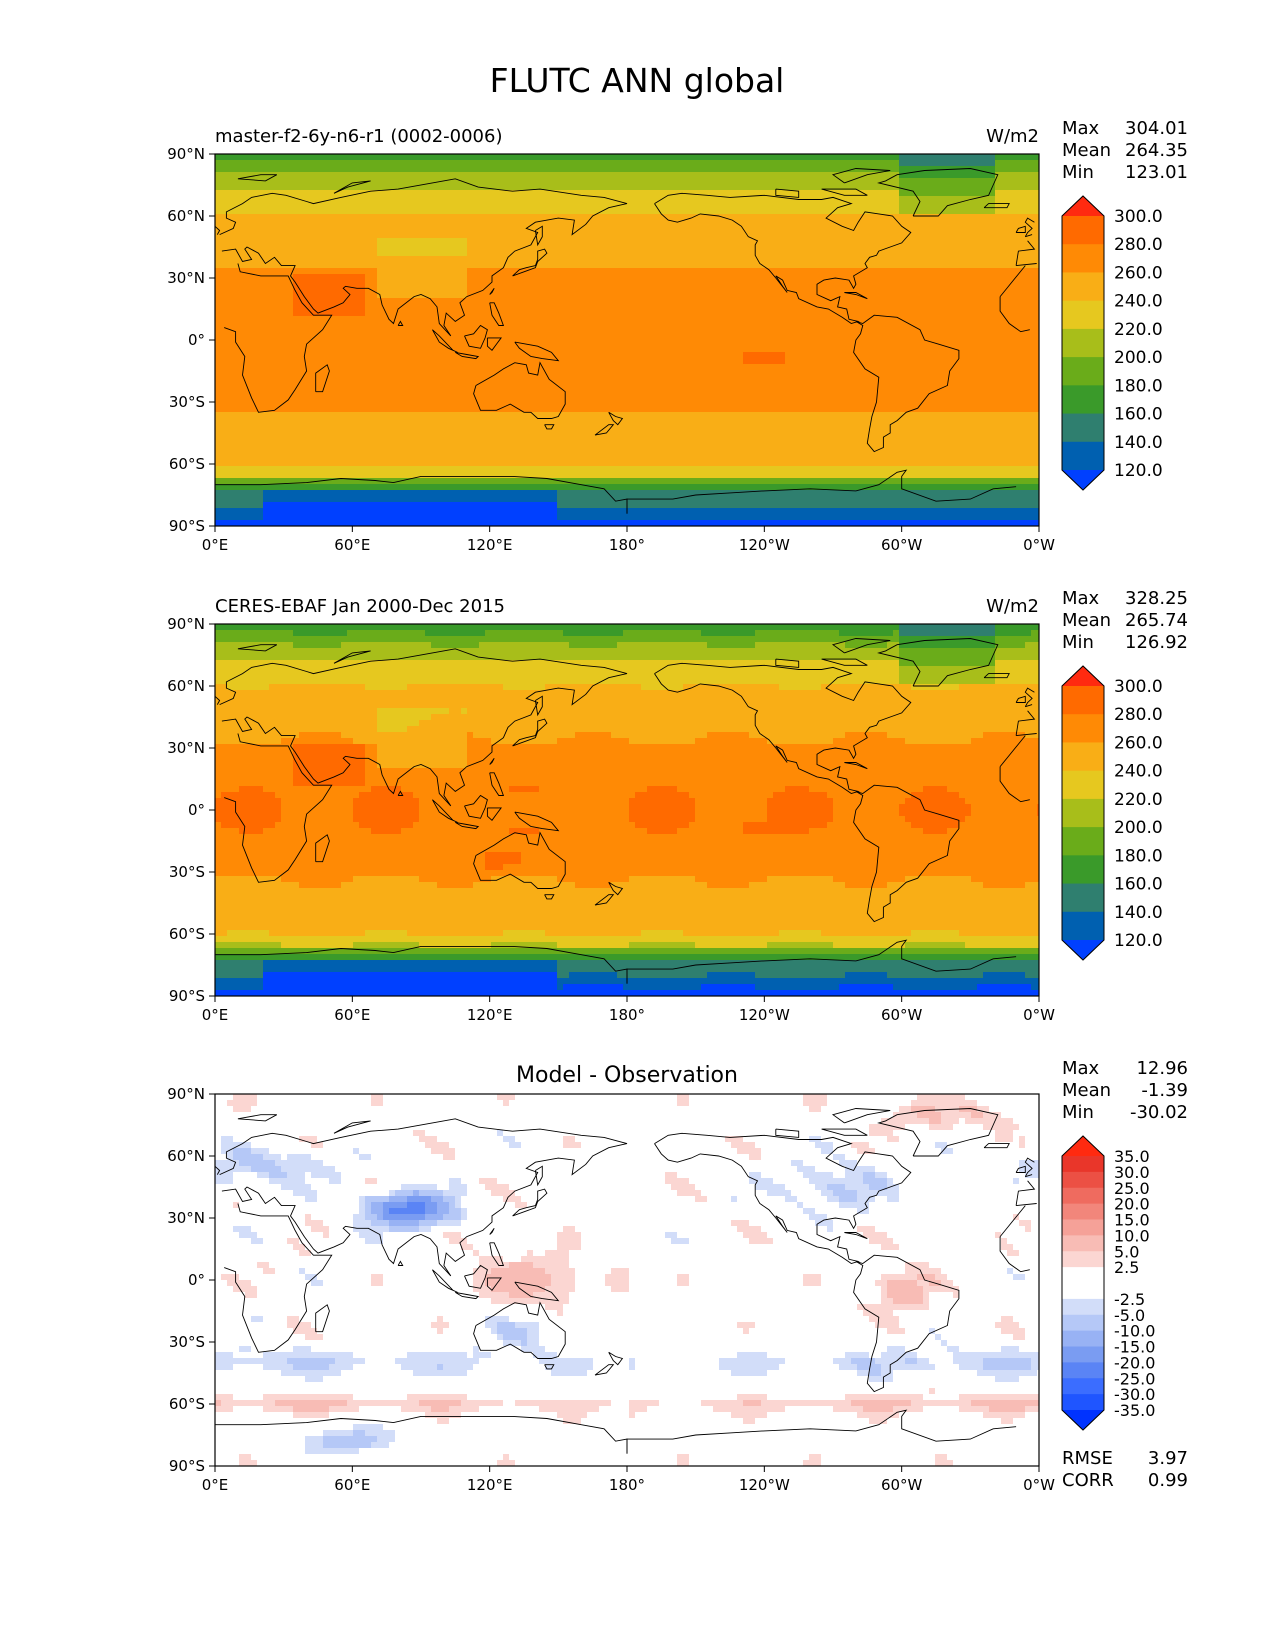  Describe the element at coordinates (1087, 1458) in the screenshot. I see `stat-label-rmse: RMSE` at that location.